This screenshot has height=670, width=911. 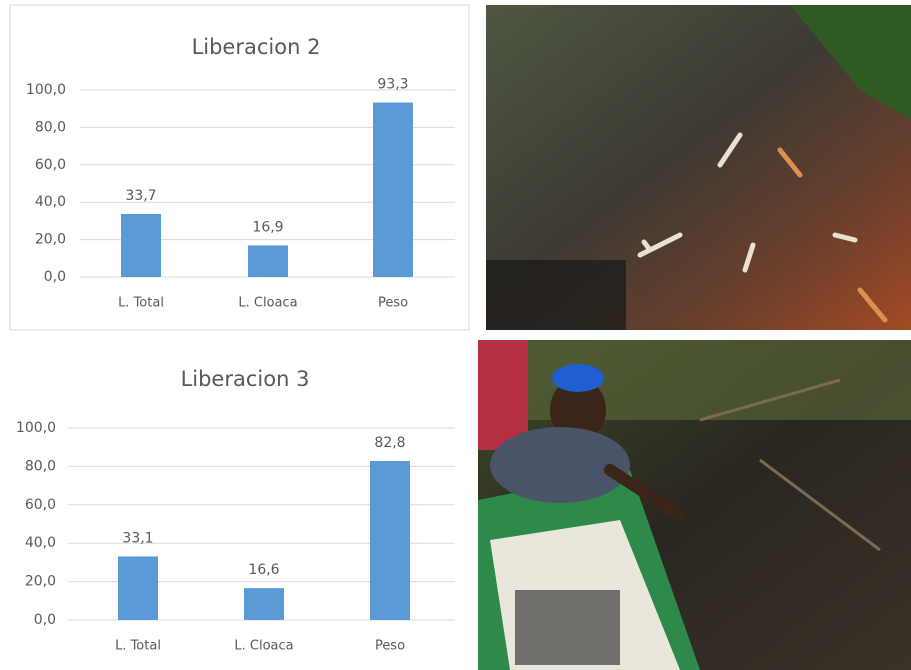 I want to click on data-label: 93,3, so click(x=392, y=85).